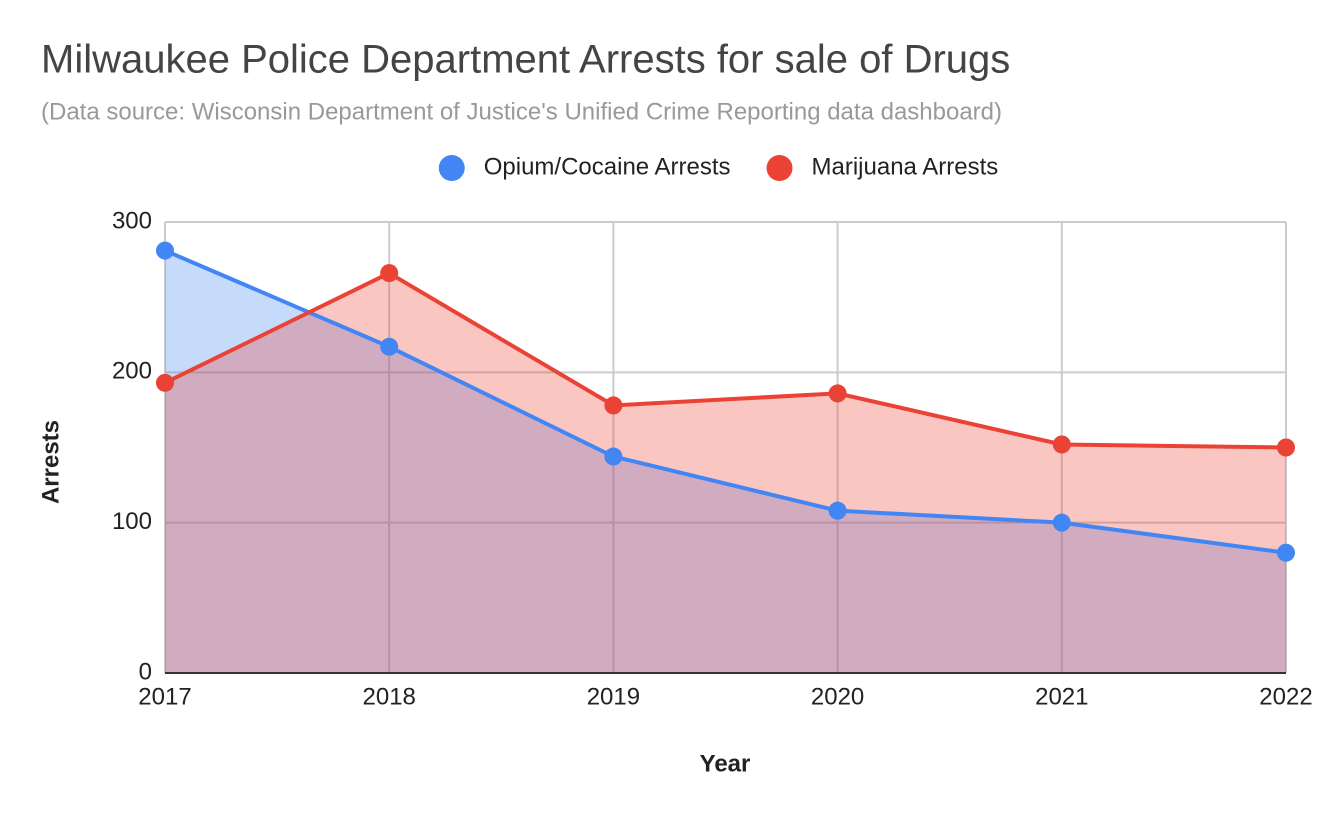 This screenshot has height=820, width=1327. I want to click on legend-label: Opium/Cocaine Arrests, so click(607, 166).